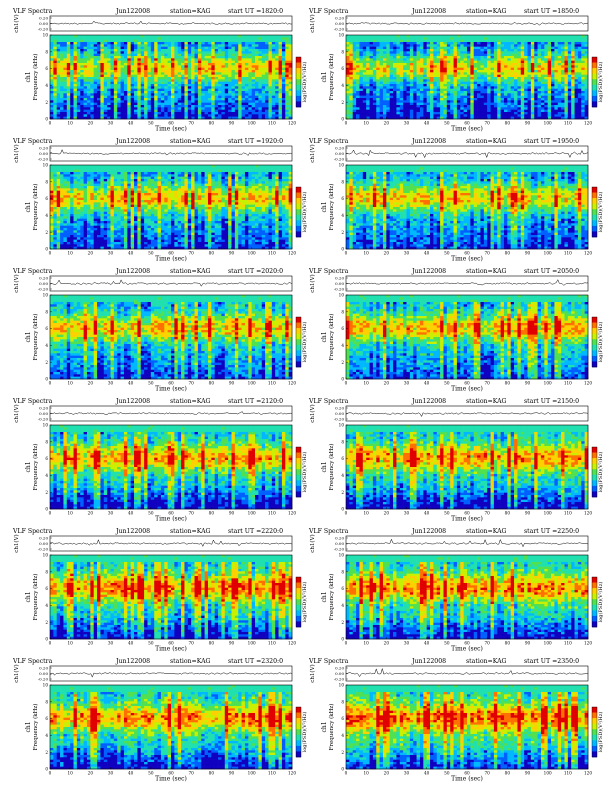 The width and height of the screenshot is (612, 792). I want to click on panel-station: station=KAG, so click(486, 11).